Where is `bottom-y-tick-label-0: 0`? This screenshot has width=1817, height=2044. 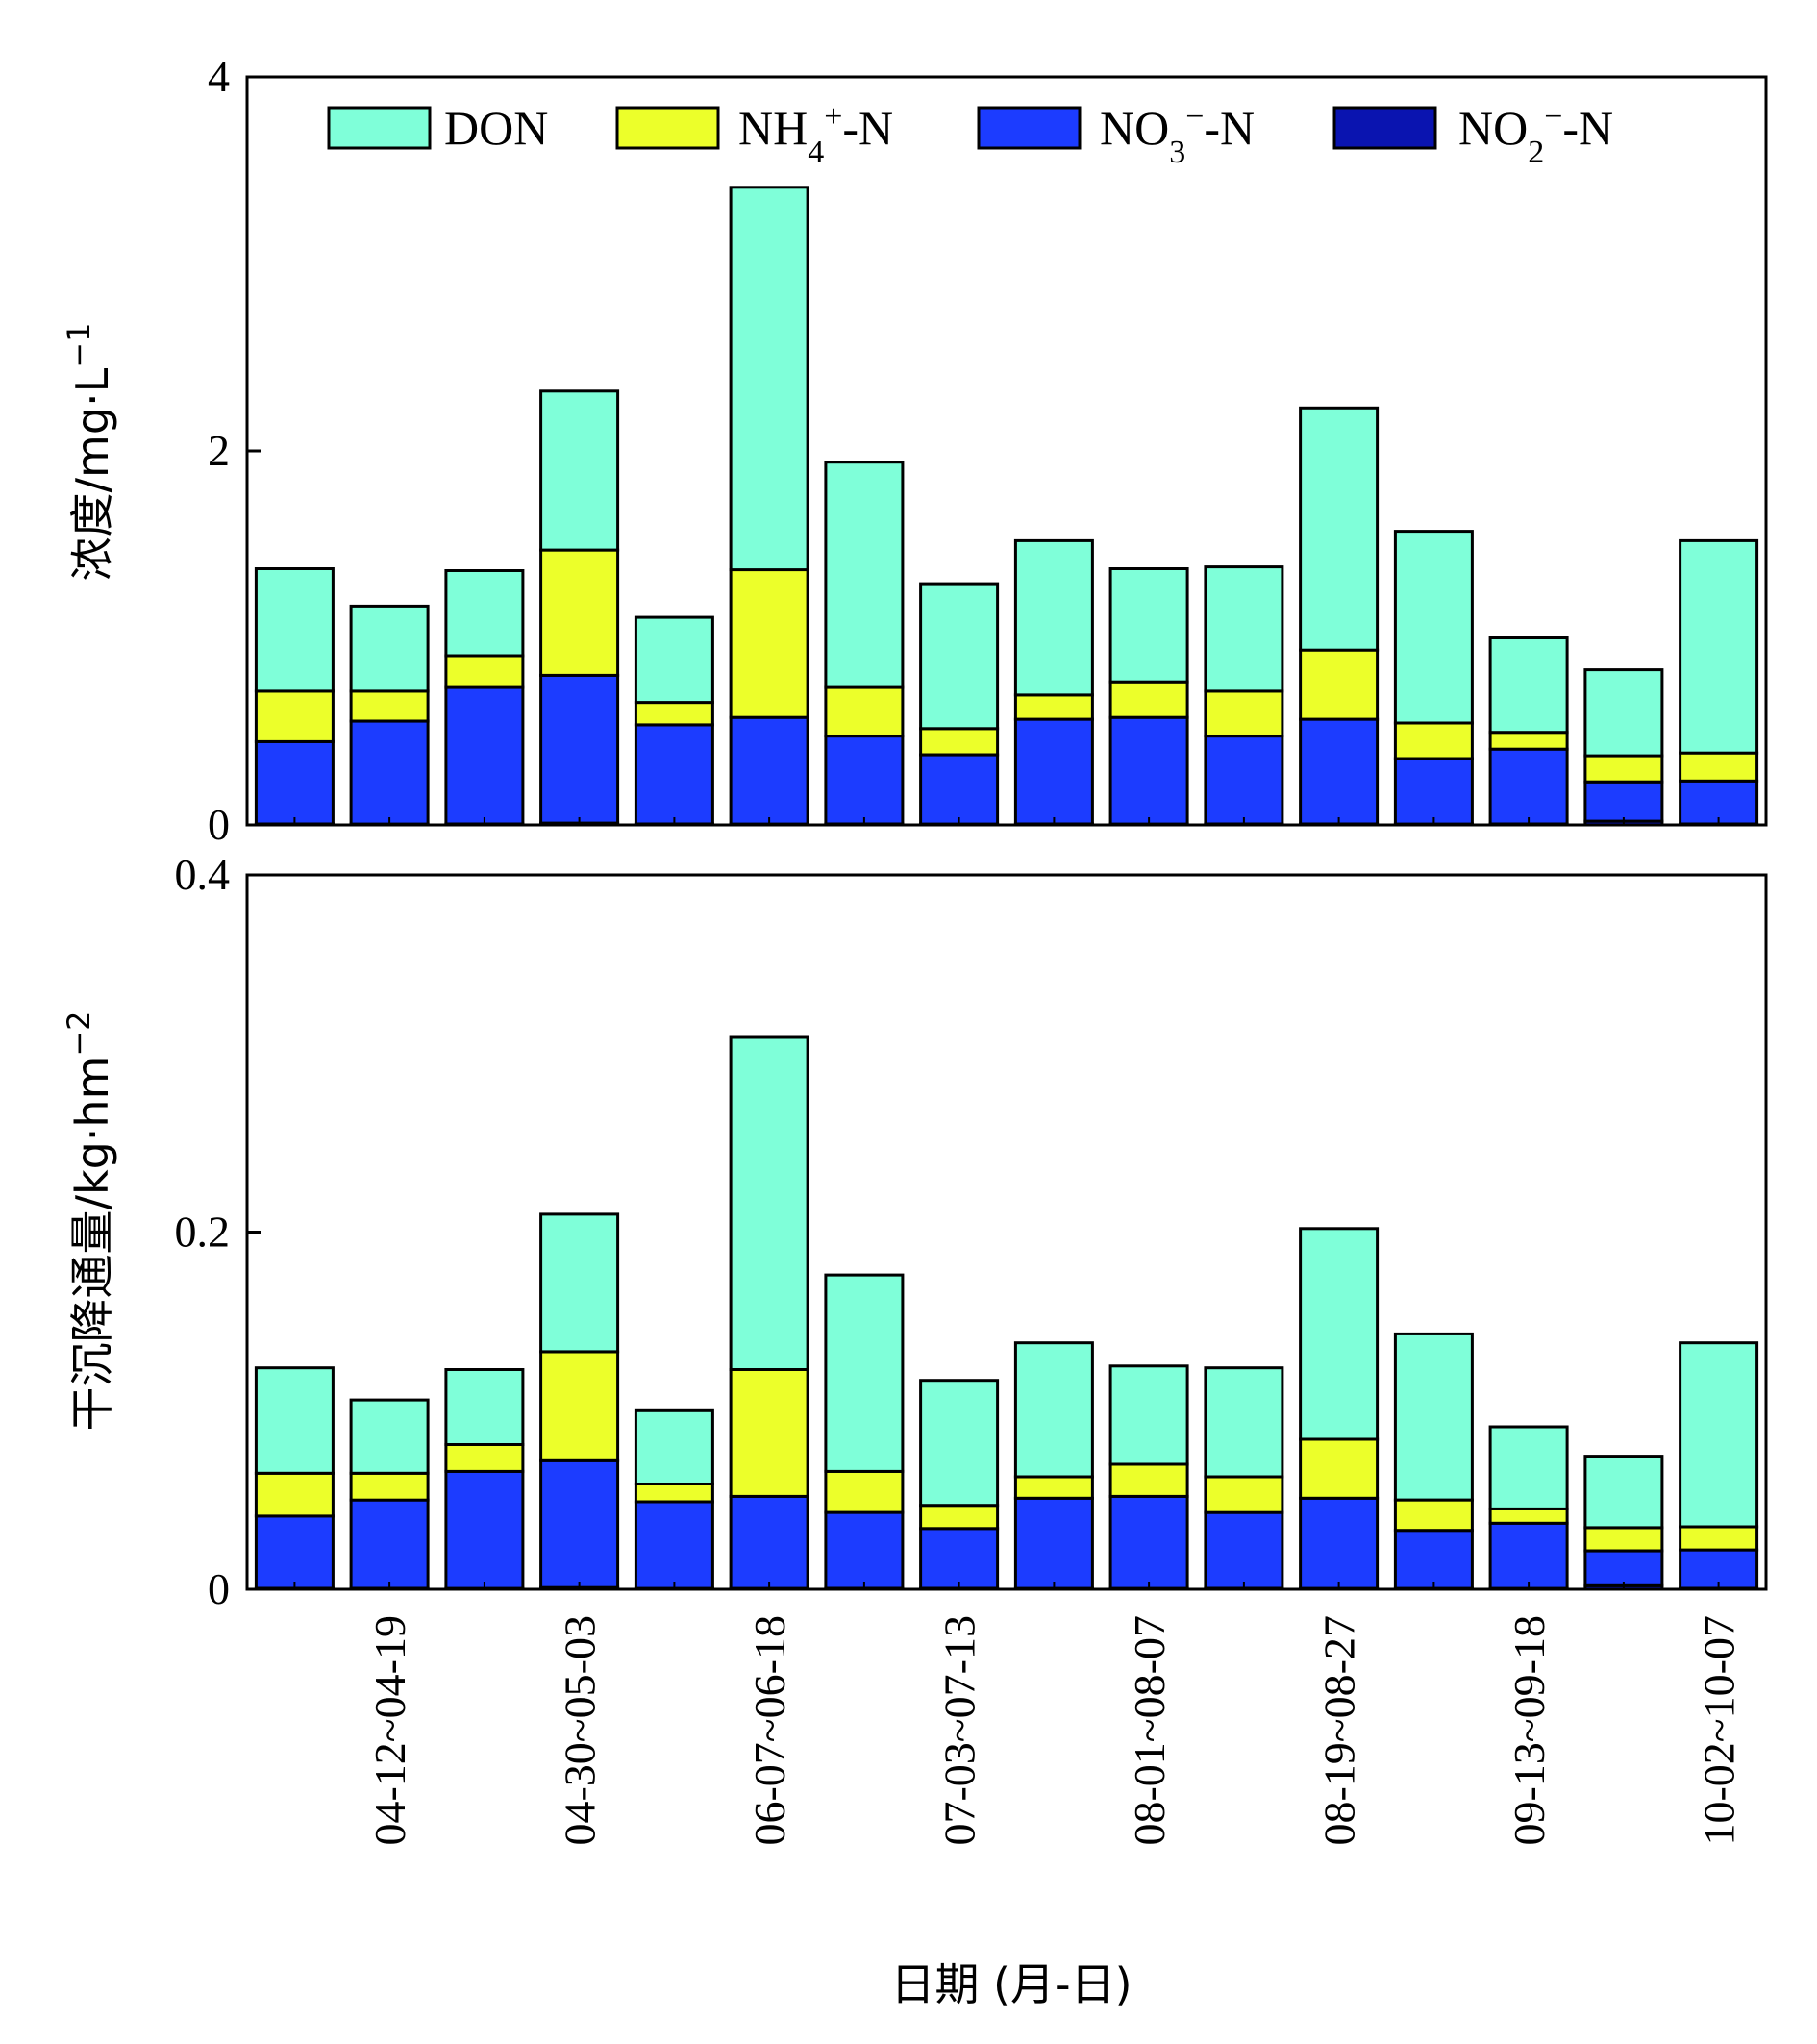
bottom-y-tick-label-0: 0 is located at coordinates (219, 1588).